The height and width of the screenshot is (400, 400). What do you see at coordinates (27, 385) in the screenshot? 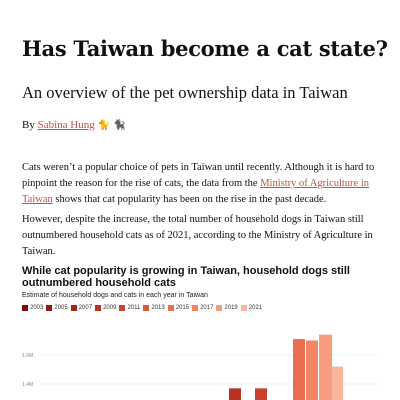
I see `y-tick-label: 1.4M` at bounding box center [27, 385].